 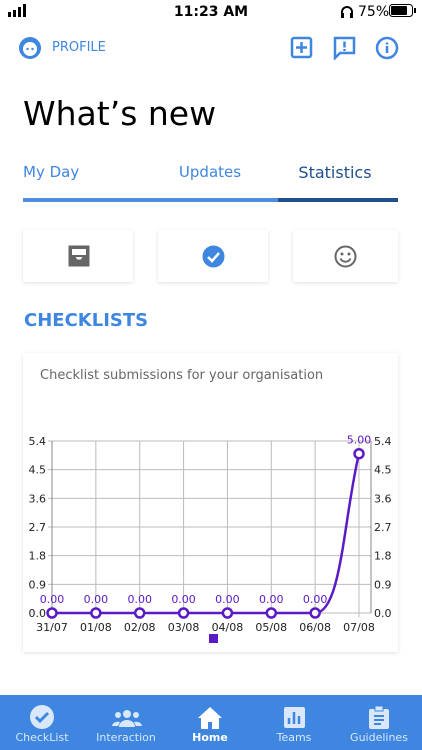 I want to click on headphones-icon, so click(x=347, y=12).